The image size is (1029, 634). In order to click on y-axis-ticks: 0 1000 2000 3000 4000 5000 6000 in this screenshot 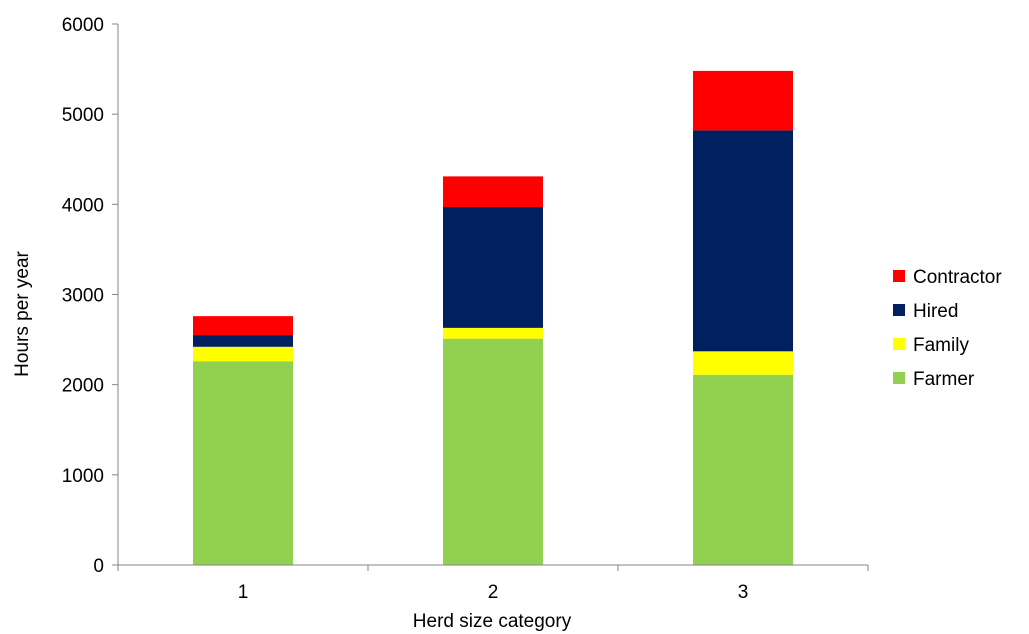, I will do `click(90, 296)`.